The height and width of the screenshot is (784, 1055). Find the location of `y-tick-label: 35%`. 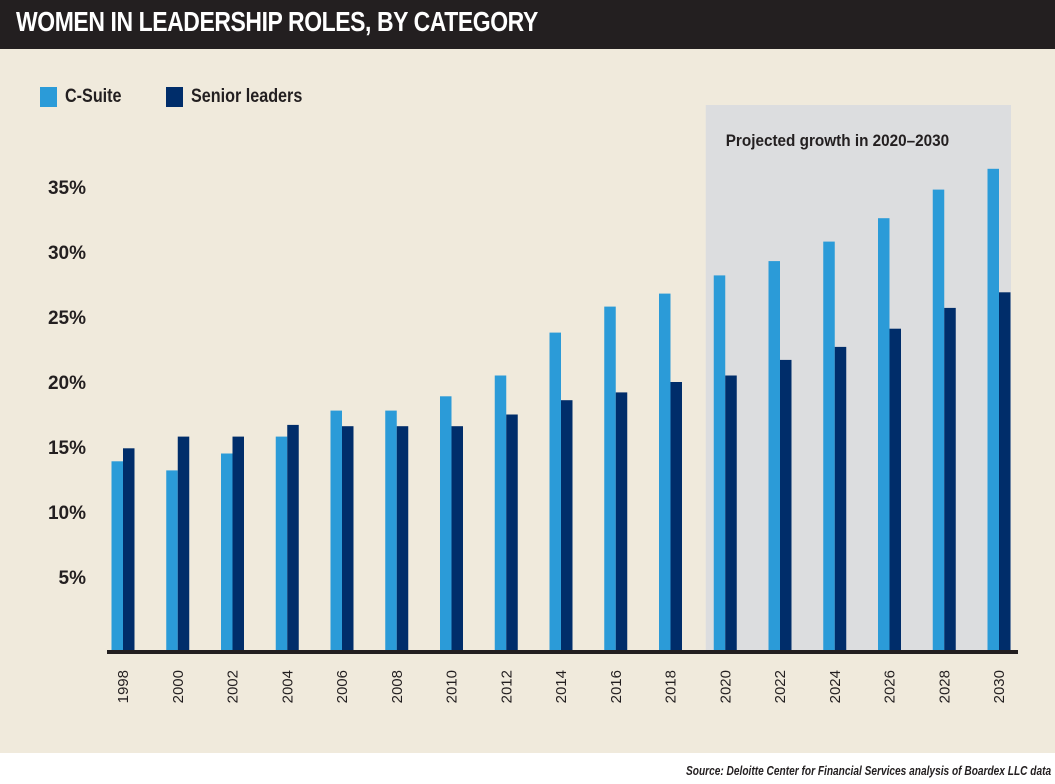

y-tick-label: 35% is located at coordinates (67, 188).